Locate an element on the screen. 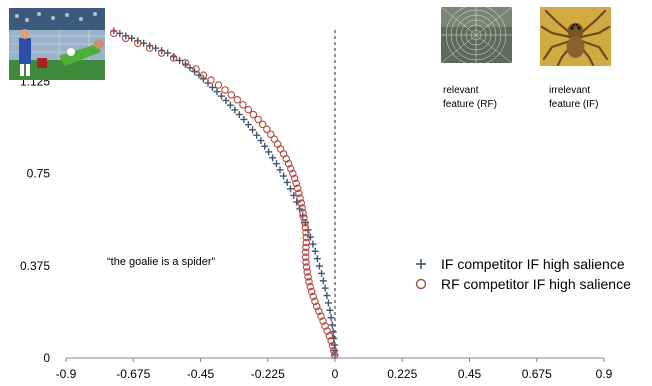 Image resolution: width=652 pixels, height=386 pixels. quote-annotation: “the goalie is a spider” is located at coordinates (161, 262).